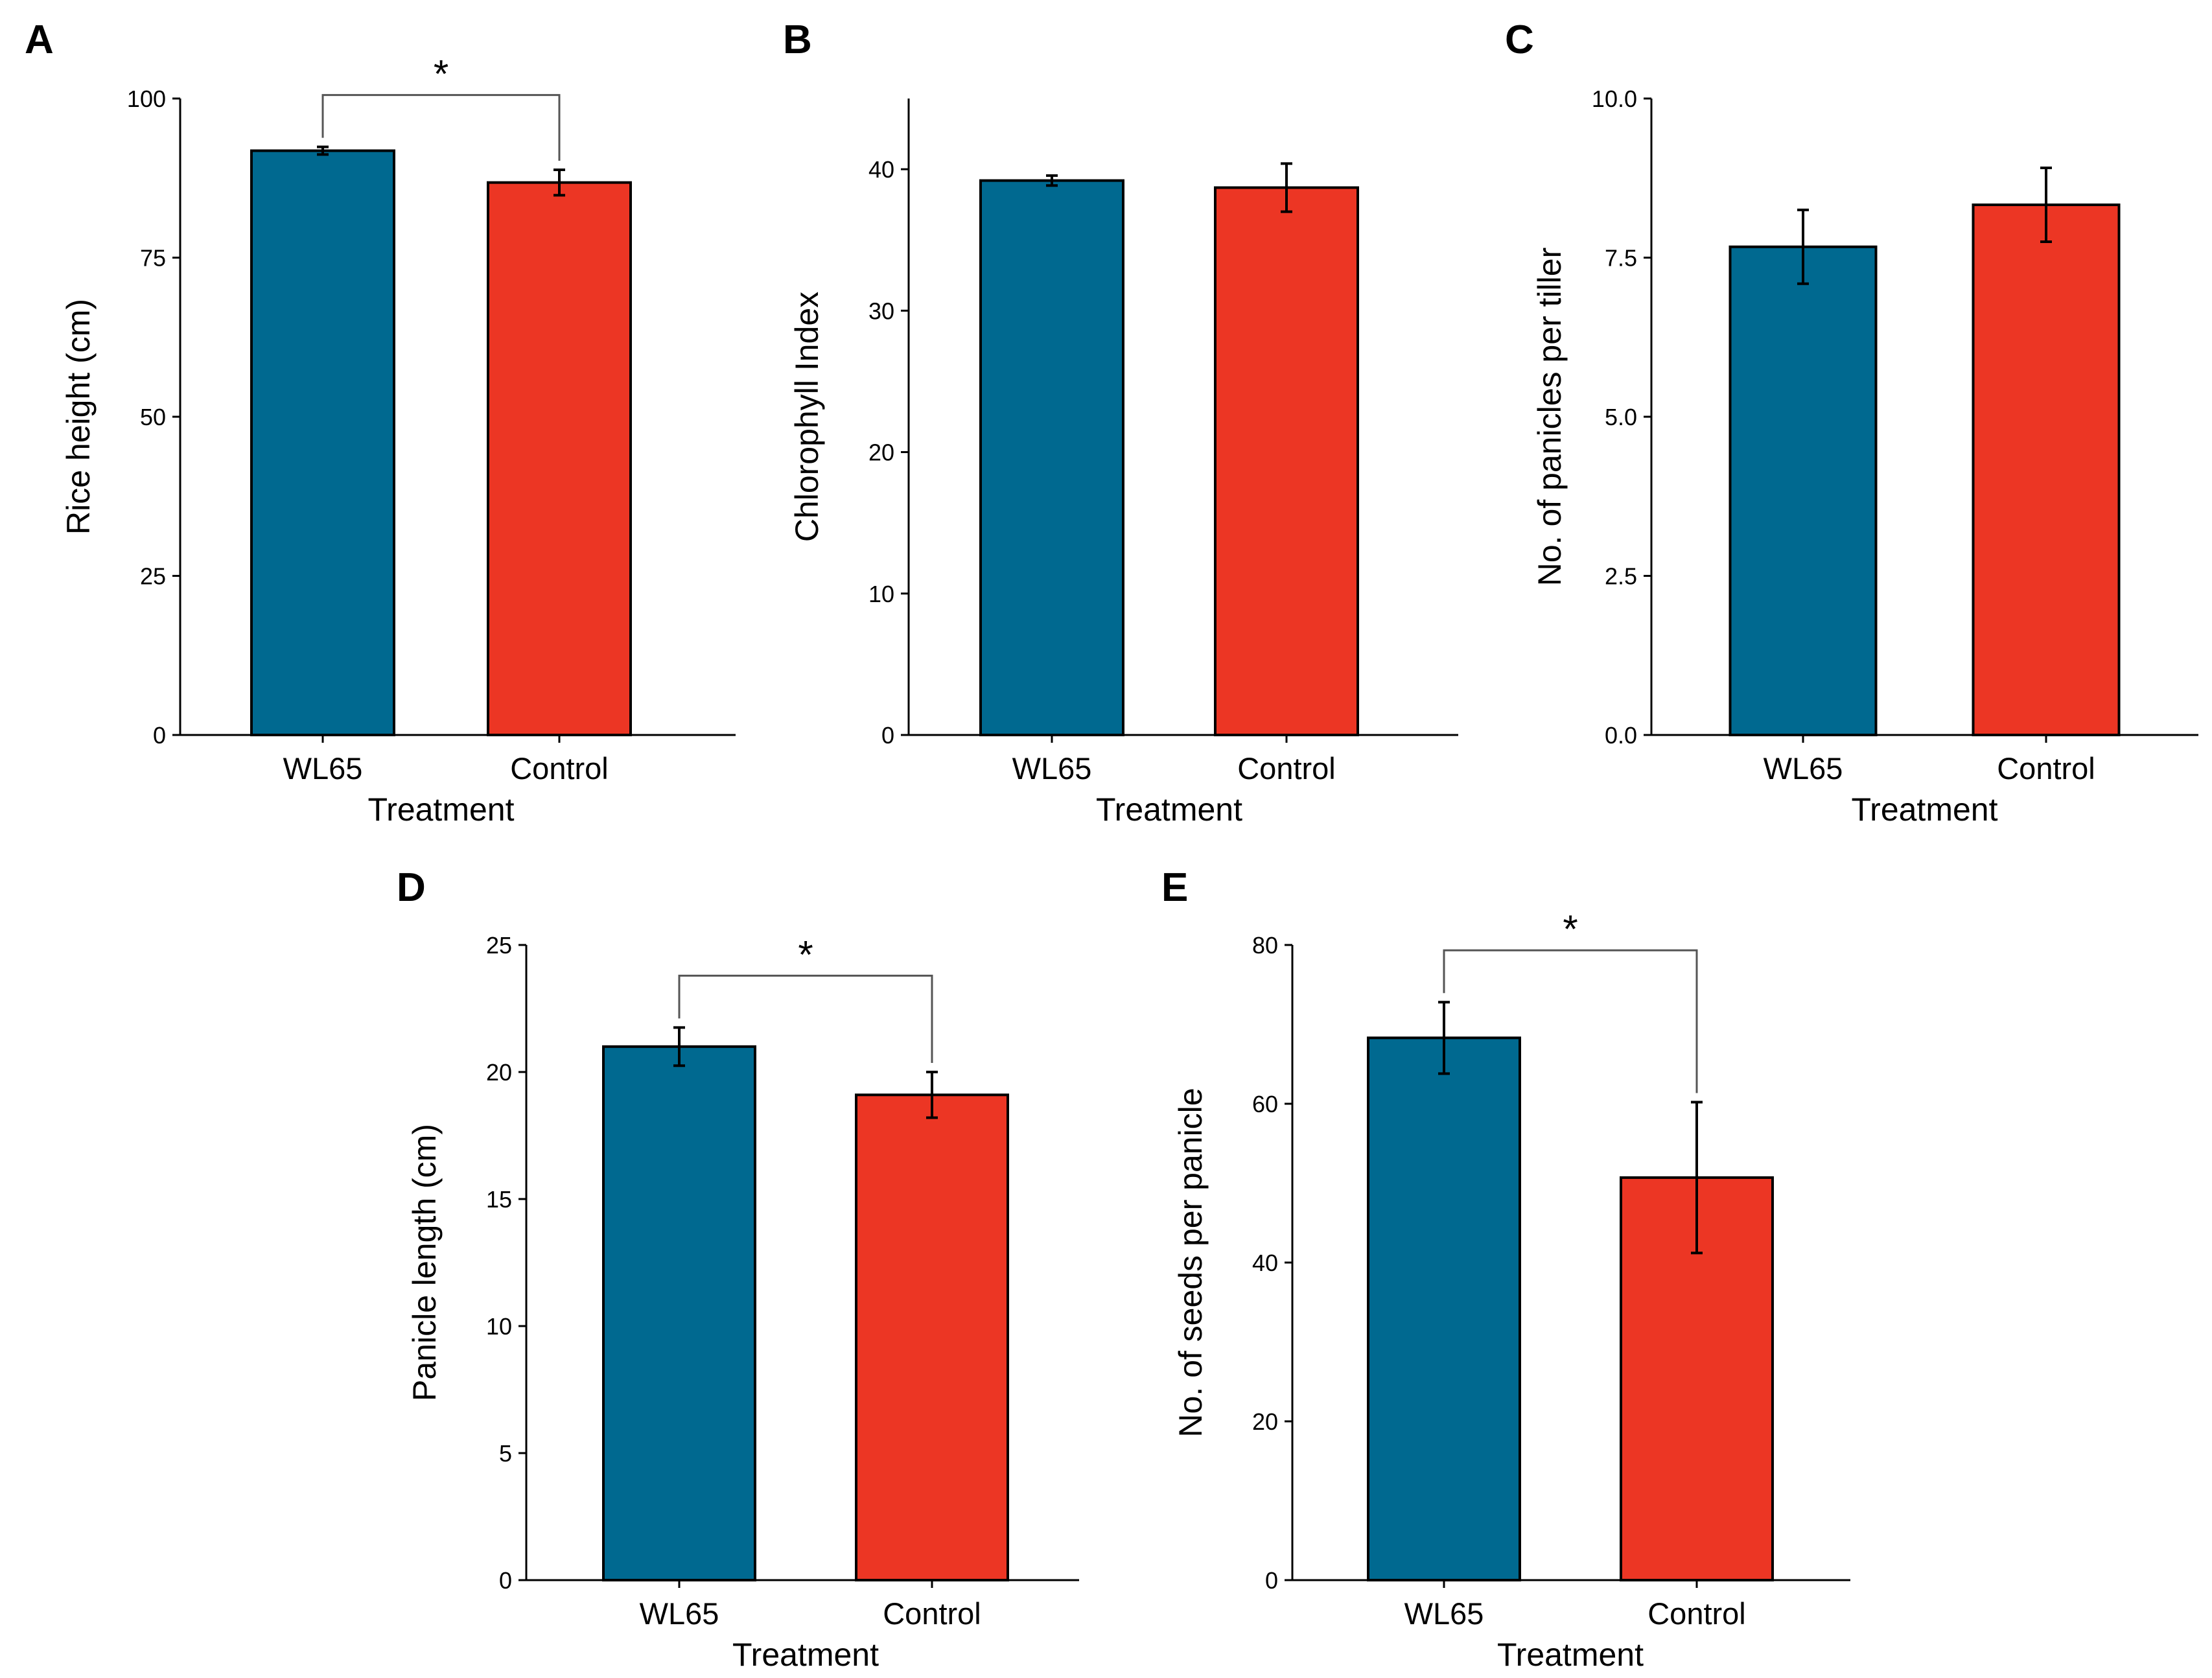 This screenshot has height=1678, width=2212. I want to click on y-tick-label: 7.5, so click(1621, 258).